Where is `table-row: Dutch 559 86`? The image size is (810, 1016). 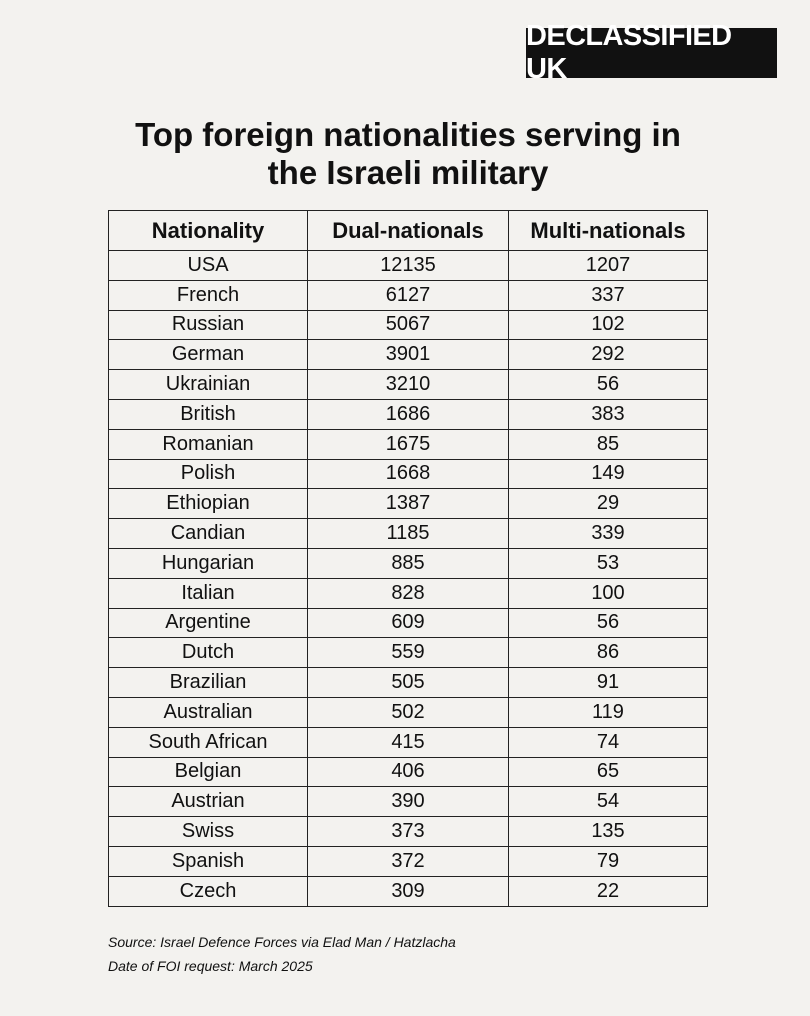
table-row: Dutch 559 86 is located at coordinates (408, 653).